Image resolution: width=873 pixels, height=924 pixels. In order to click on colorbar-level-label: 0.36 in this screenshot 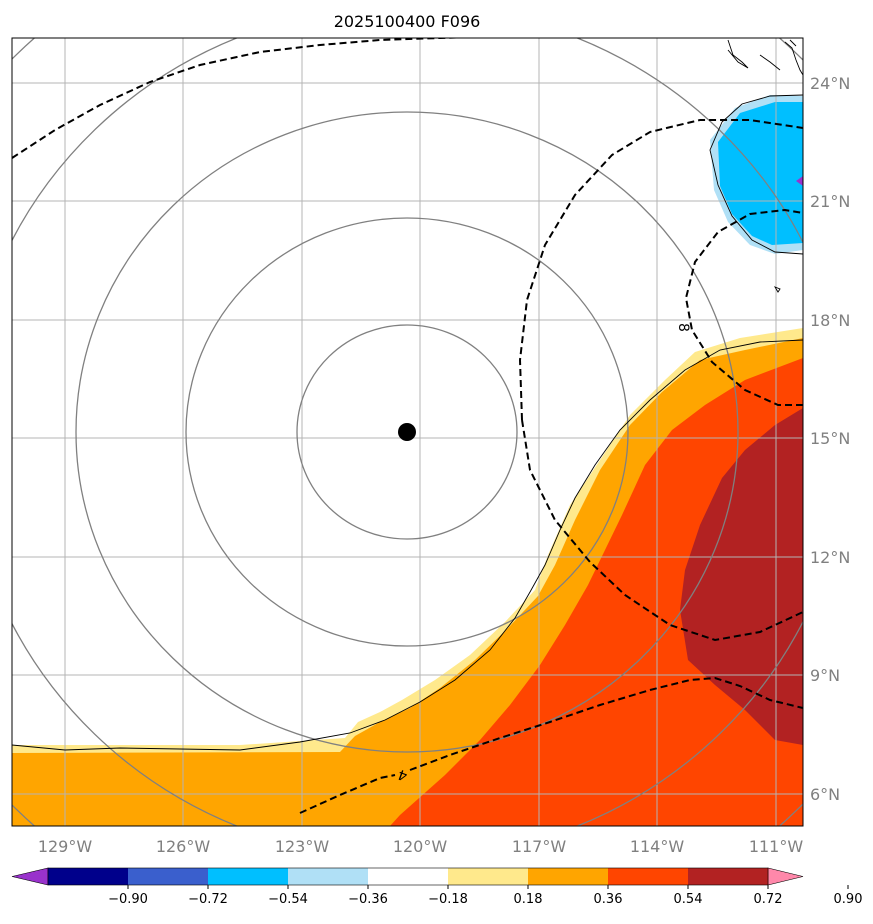, I will do `click(608, 899)`.